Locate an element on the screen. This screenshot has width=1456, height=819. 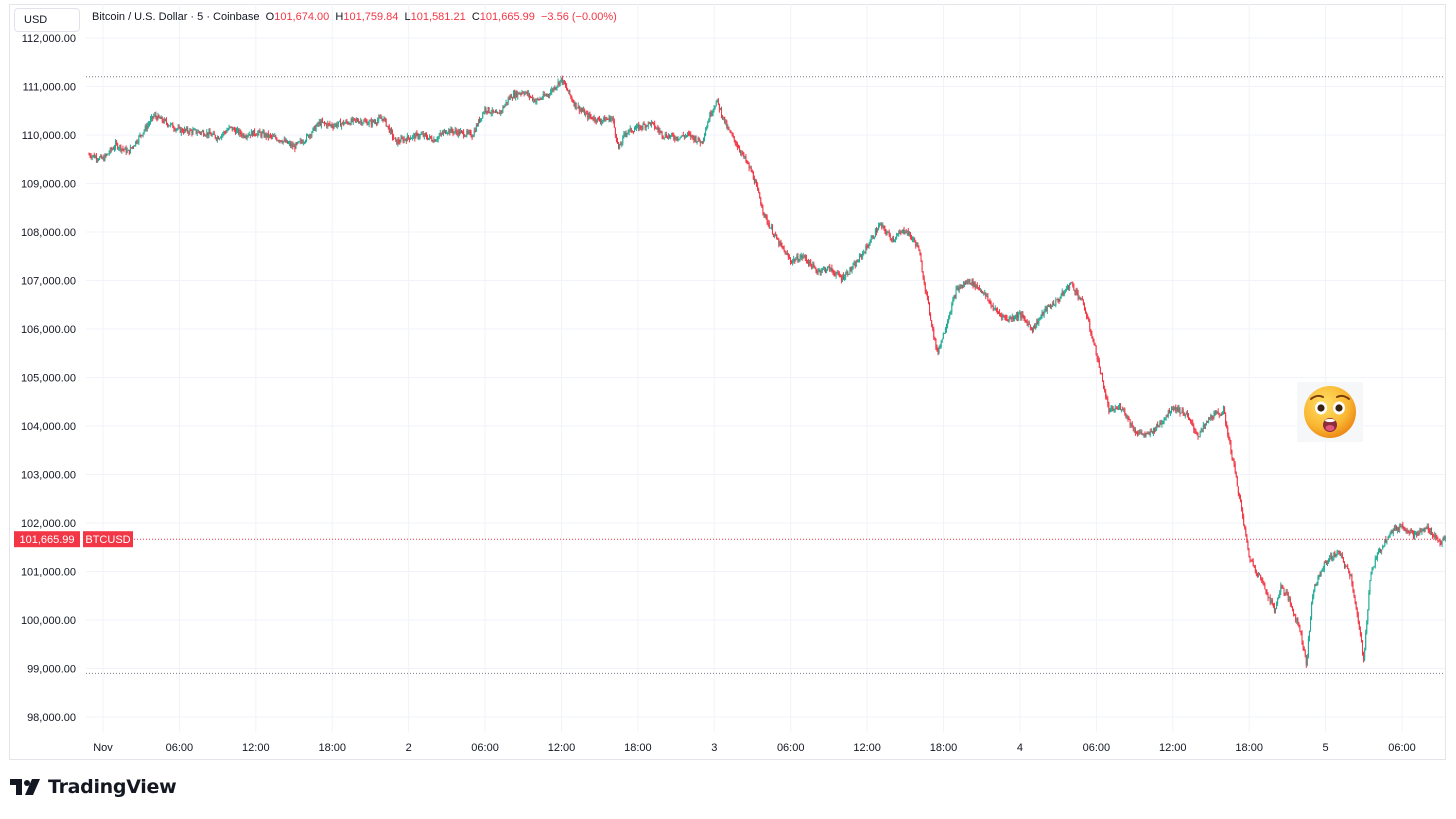
low-value: 101,581.21 is located at coordinates (438, 17).